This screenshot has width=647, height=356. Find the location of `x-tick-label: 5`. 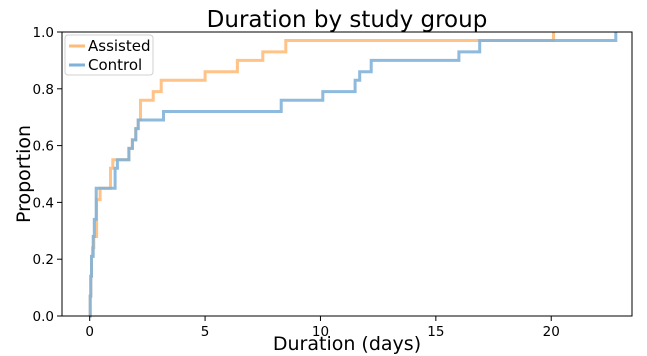

x-tick-label: 5 is located at coordinates (205, 332).